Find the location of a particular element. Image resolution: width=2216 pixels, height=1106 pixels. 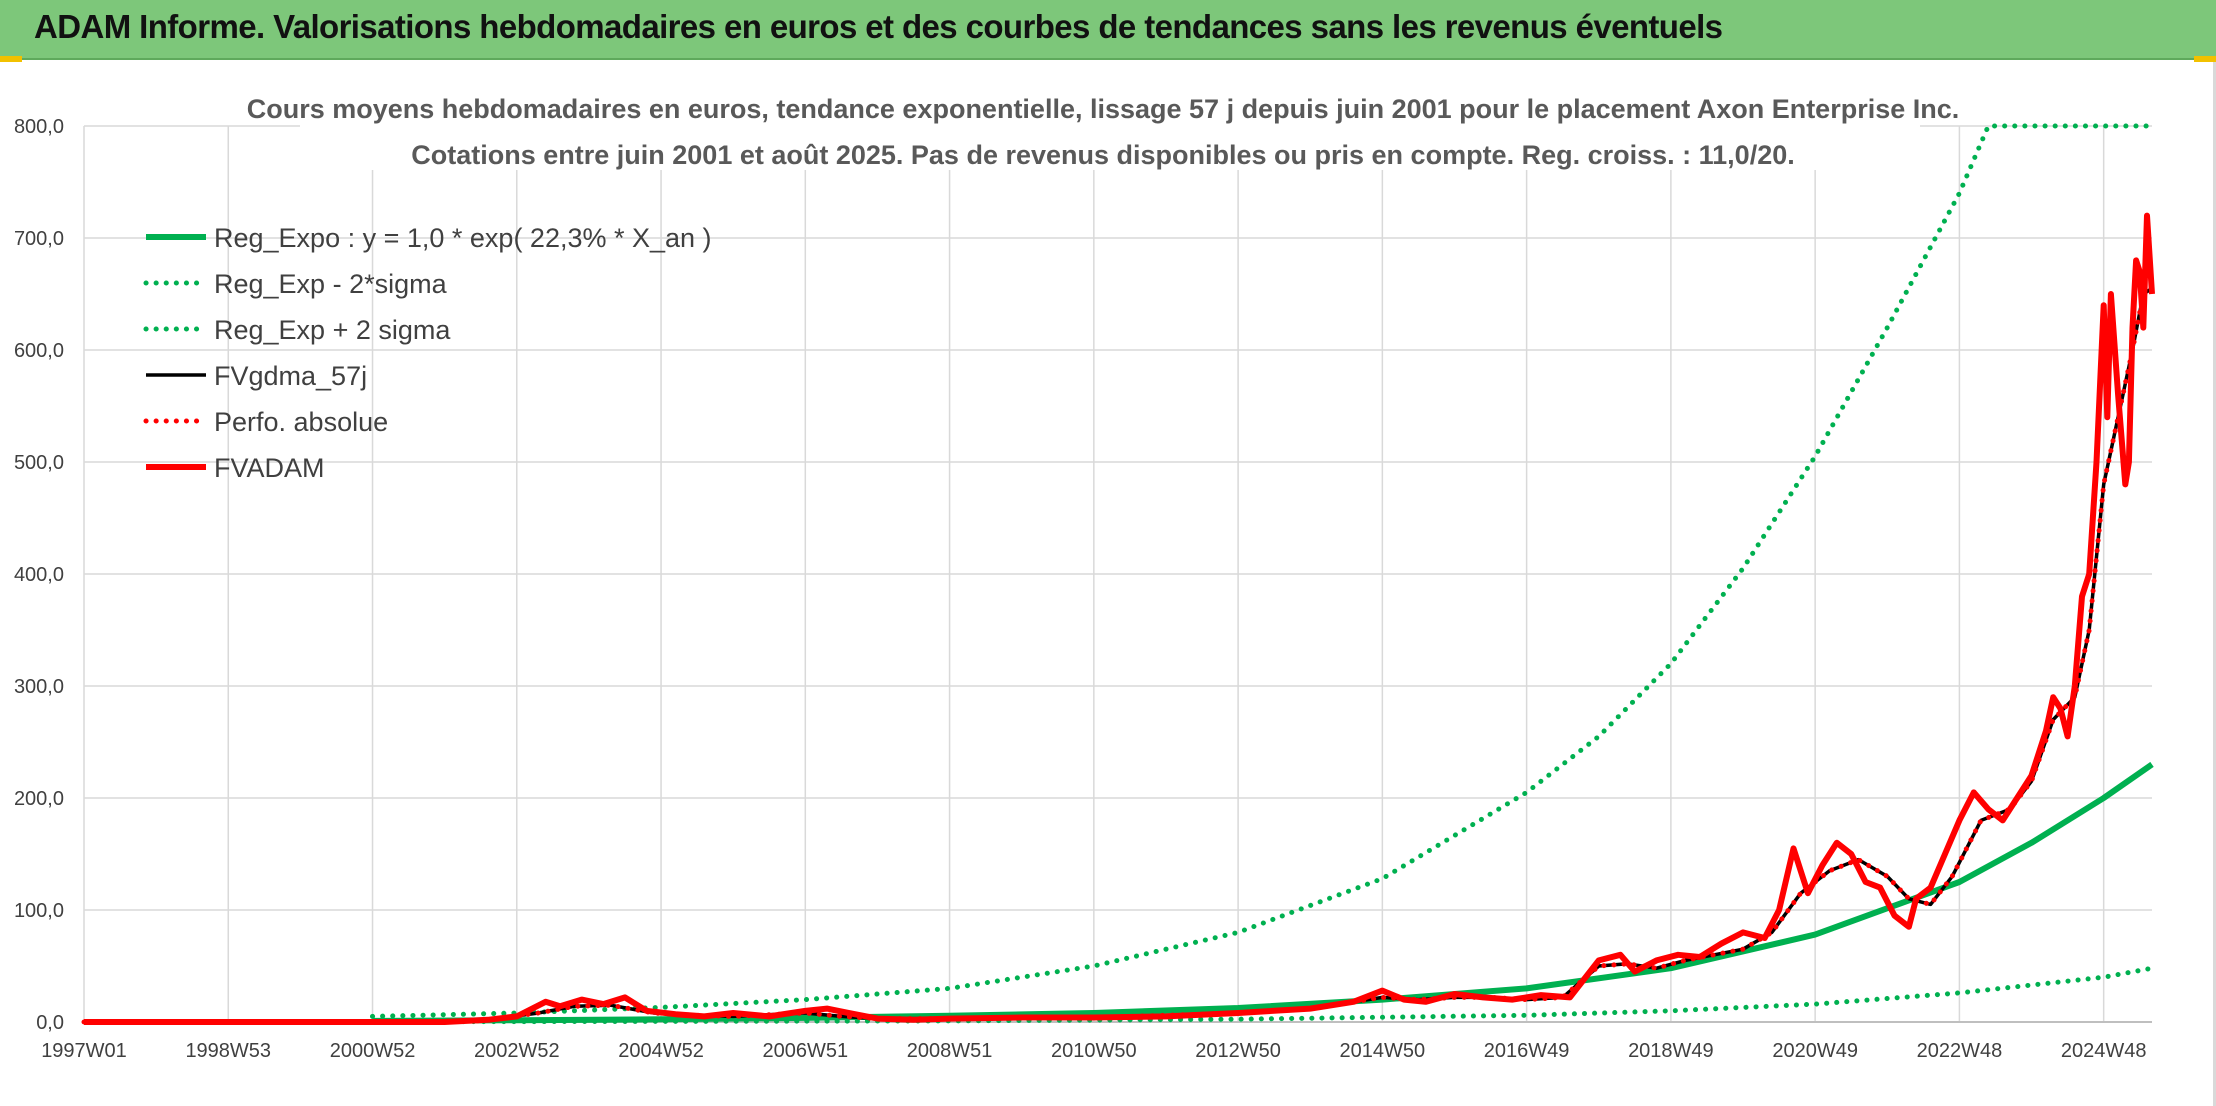

x-tick-label: 2020W49 is located at coordinates (1815, 1051).